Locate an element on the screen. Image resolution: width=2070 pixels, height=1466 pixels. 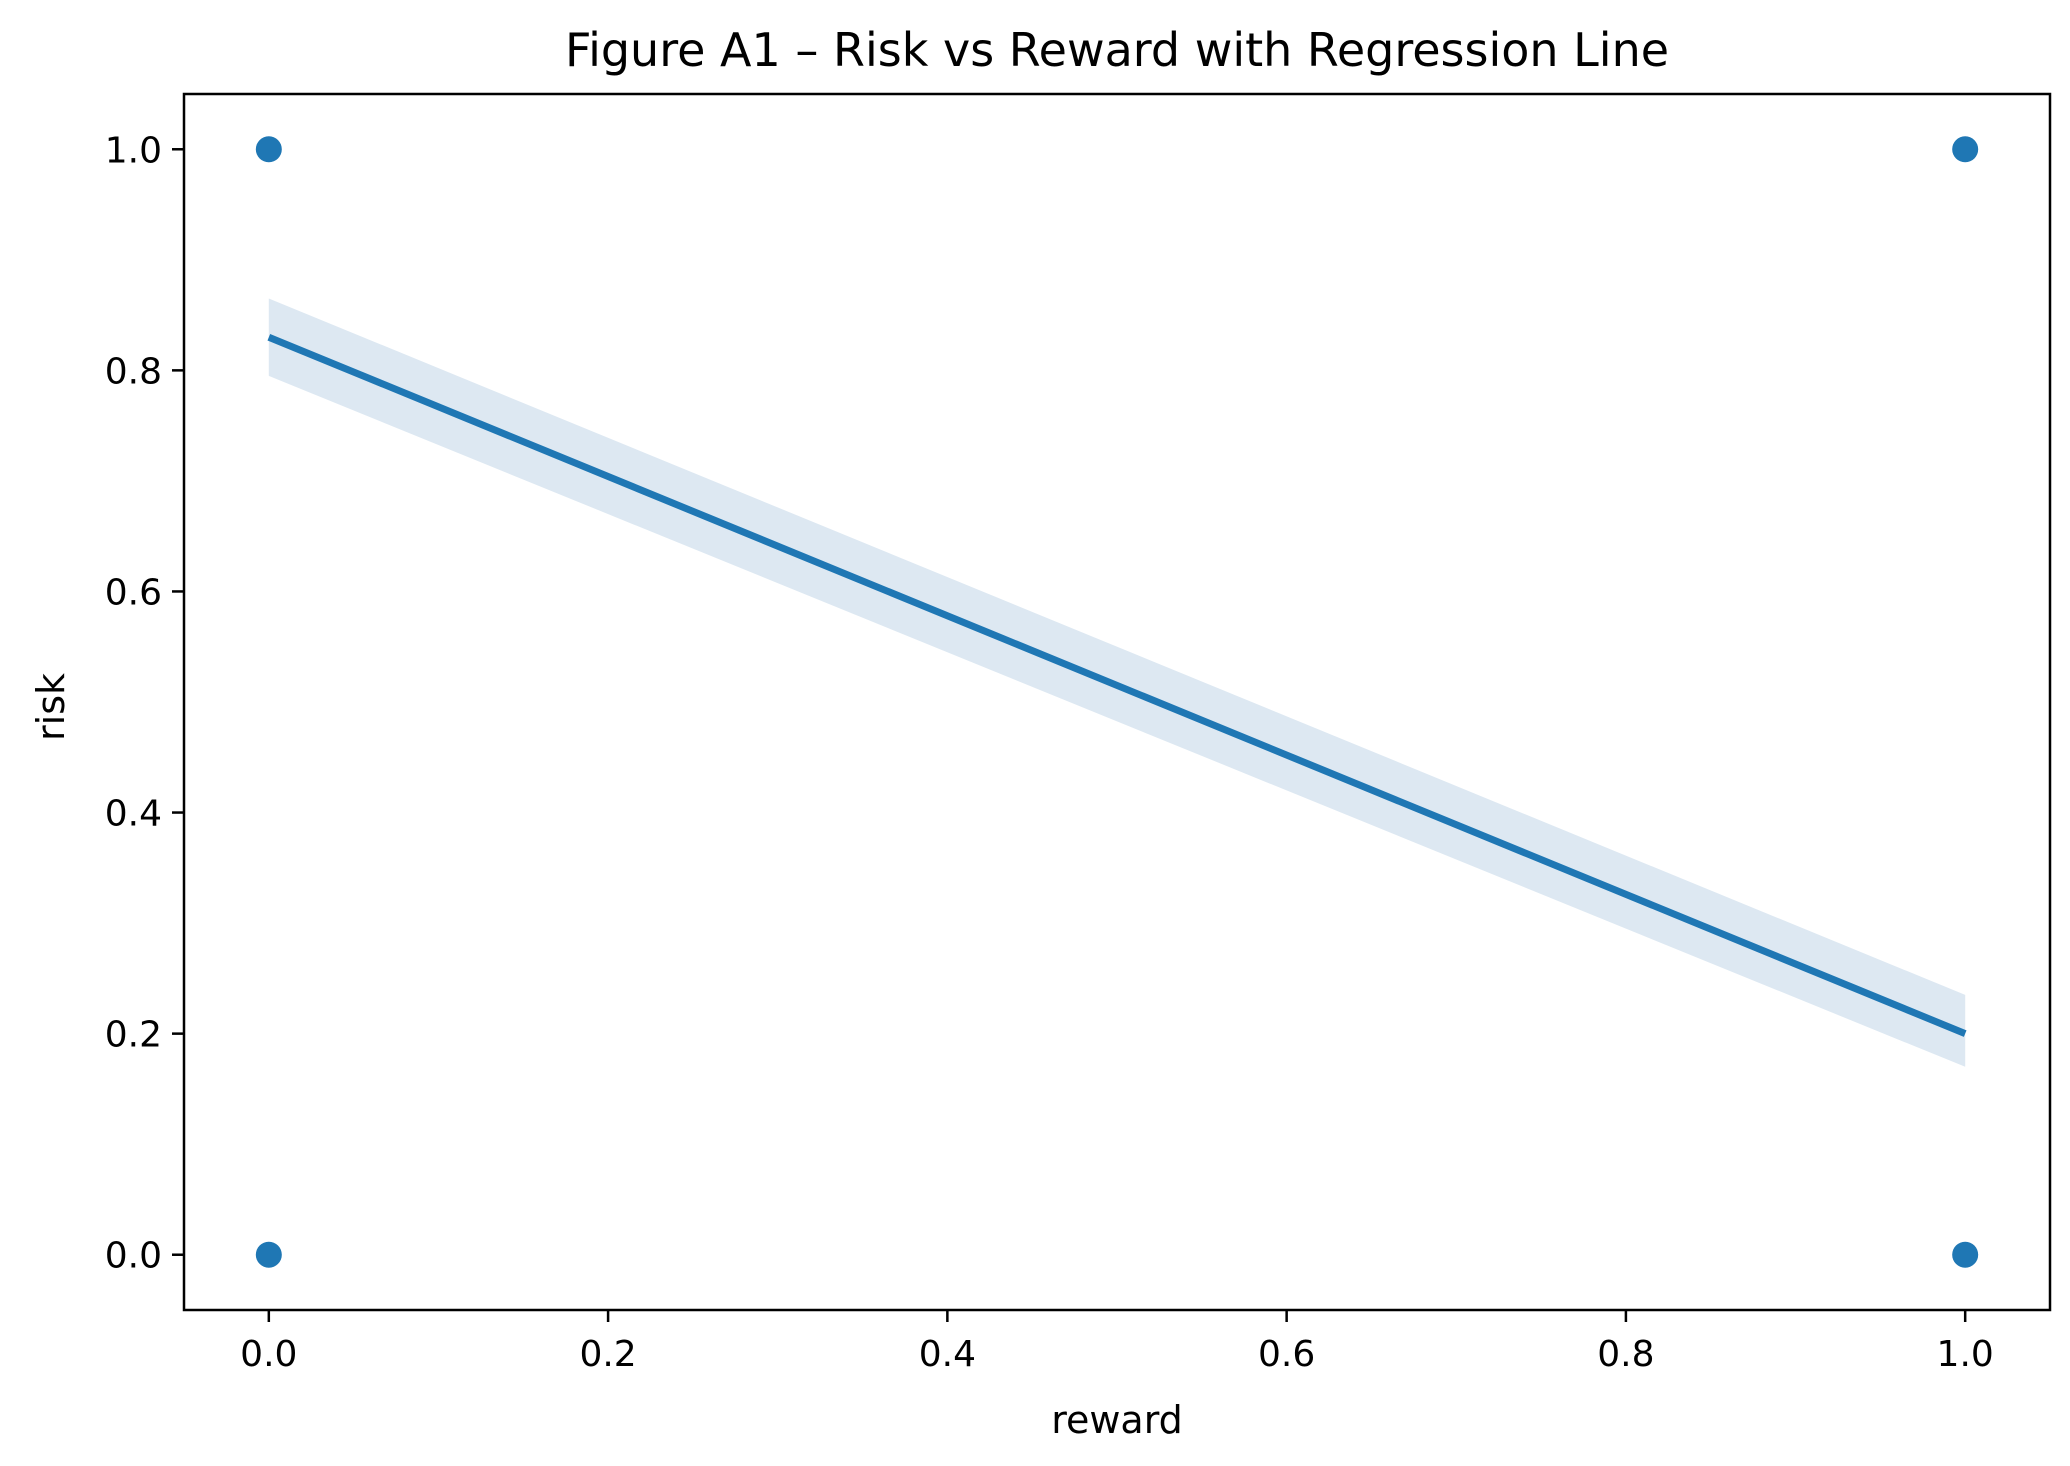
x-tick-label: 0.4 is located at coordinates (947, 1354).